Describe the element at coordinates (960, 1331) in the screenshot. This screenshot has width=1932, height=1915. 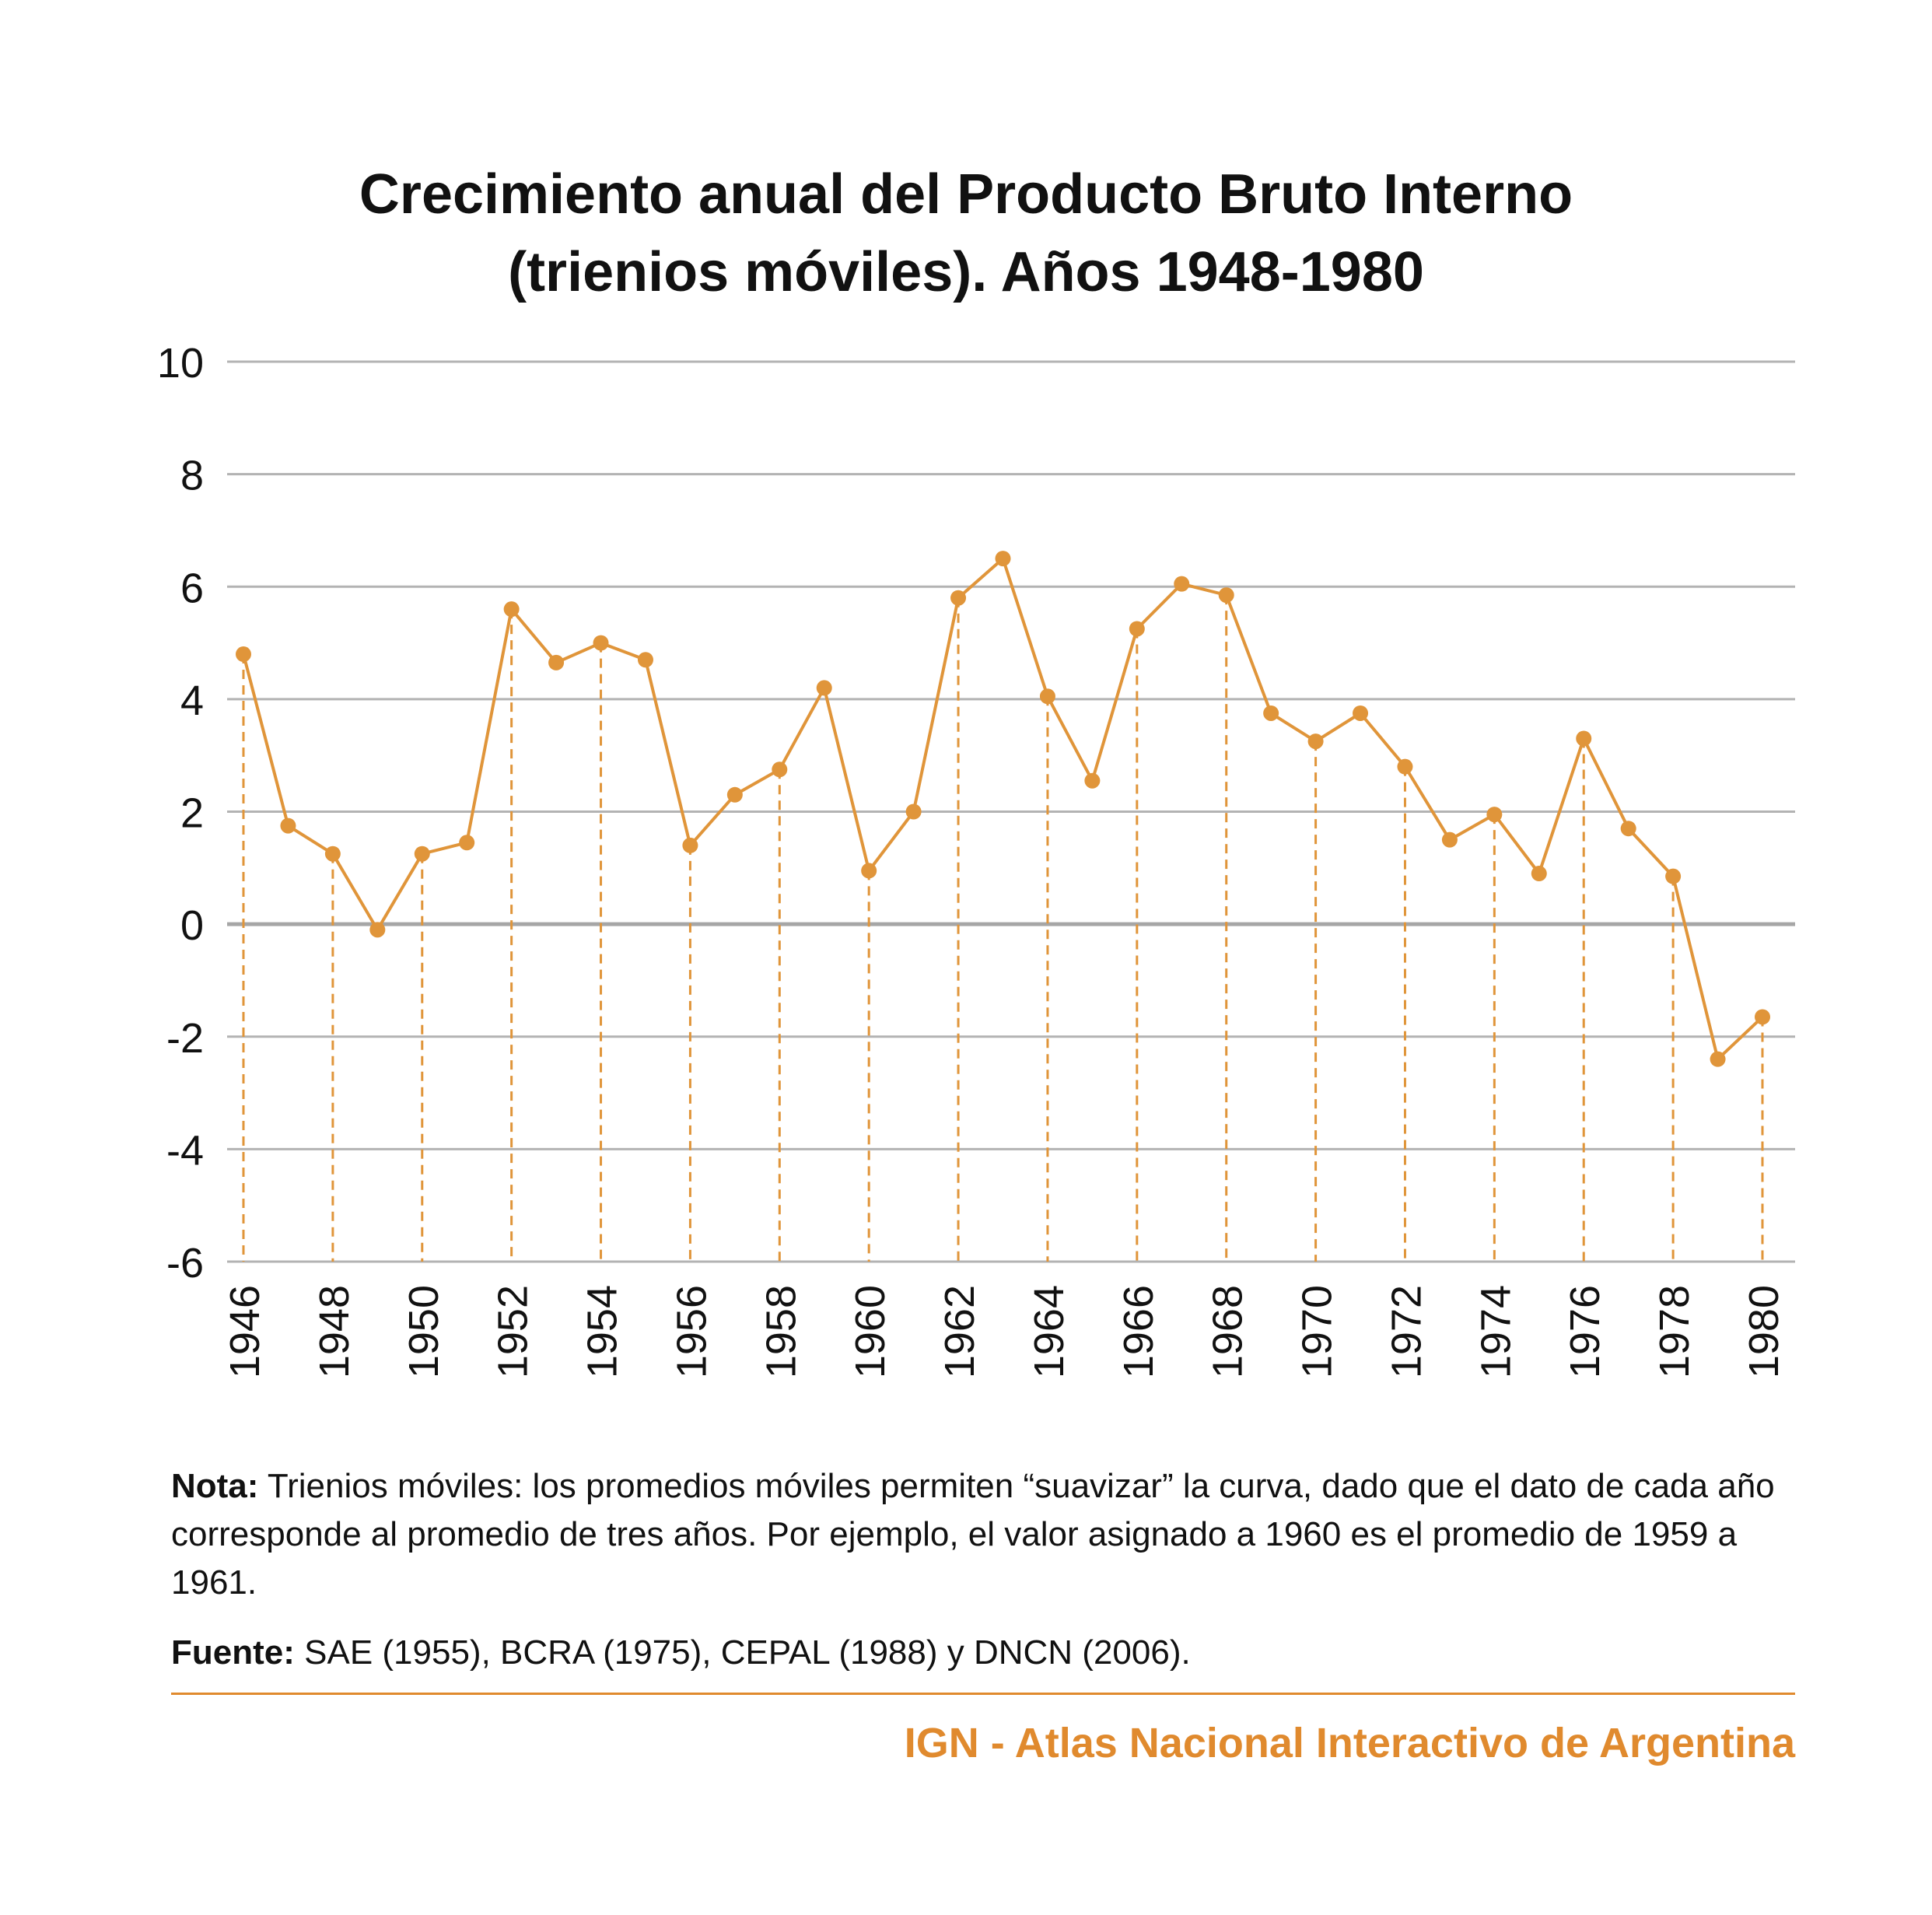
I see `x-tick-label: 1962` at that location.